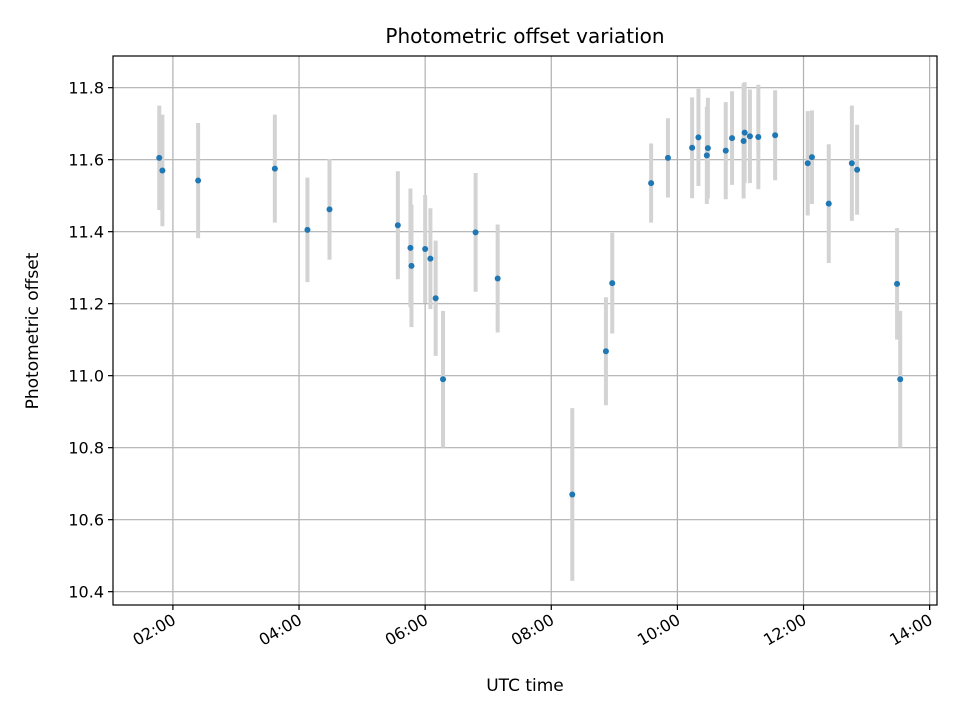  What do you see at coordinates (86, 88) in the screenshot?
I see `y-tick-label: 11.8` at bounding box center [86, 88].